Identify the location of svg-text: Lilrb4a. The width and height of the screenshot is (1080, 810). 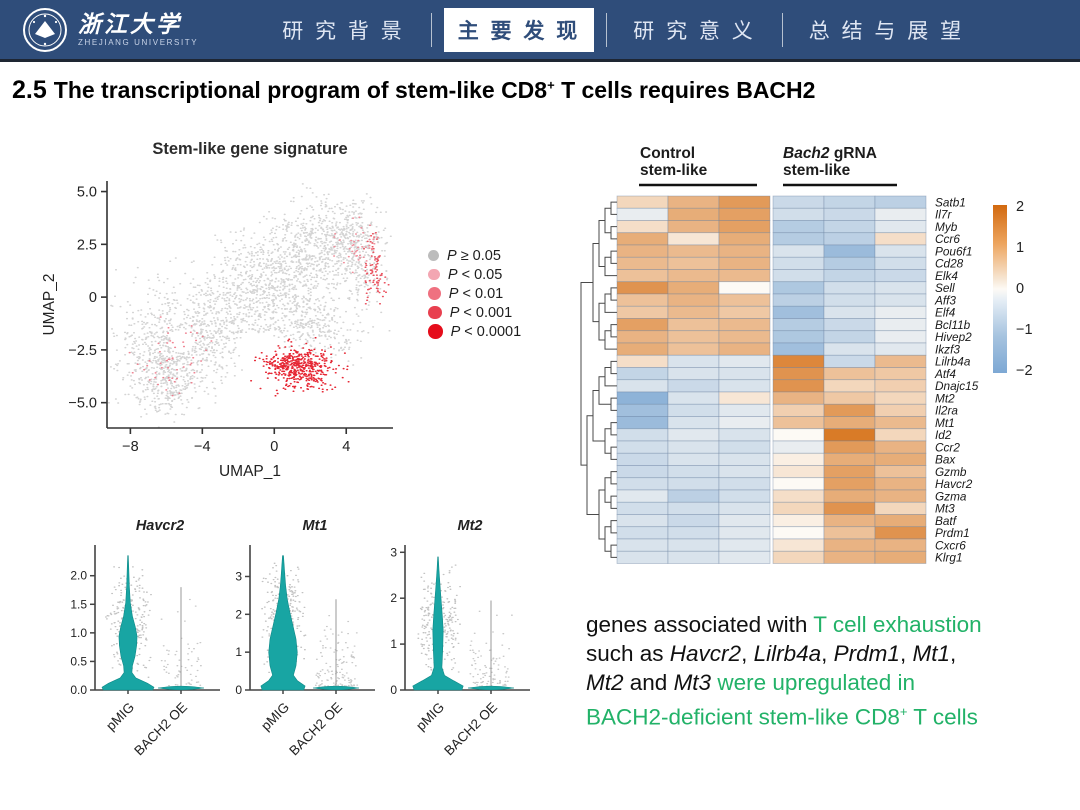
(953, 362).